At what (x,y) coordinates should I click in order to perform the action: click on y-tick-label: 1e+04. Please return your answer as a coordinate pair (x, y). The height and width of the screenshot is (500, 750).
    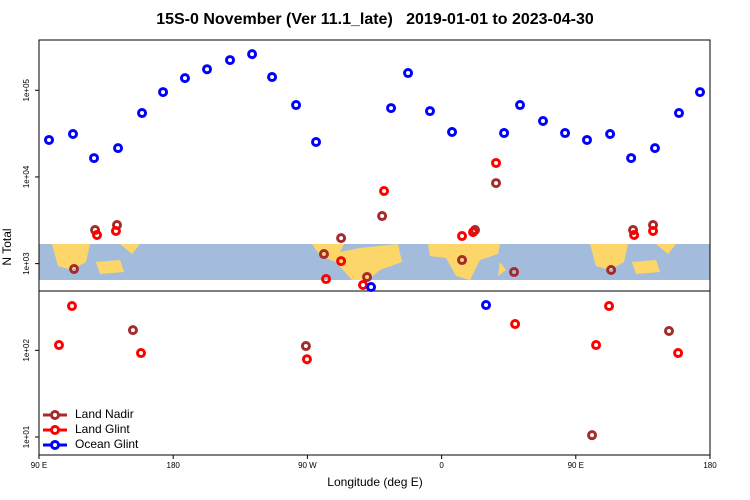
    Looking at the image, I should click on (26, 176).